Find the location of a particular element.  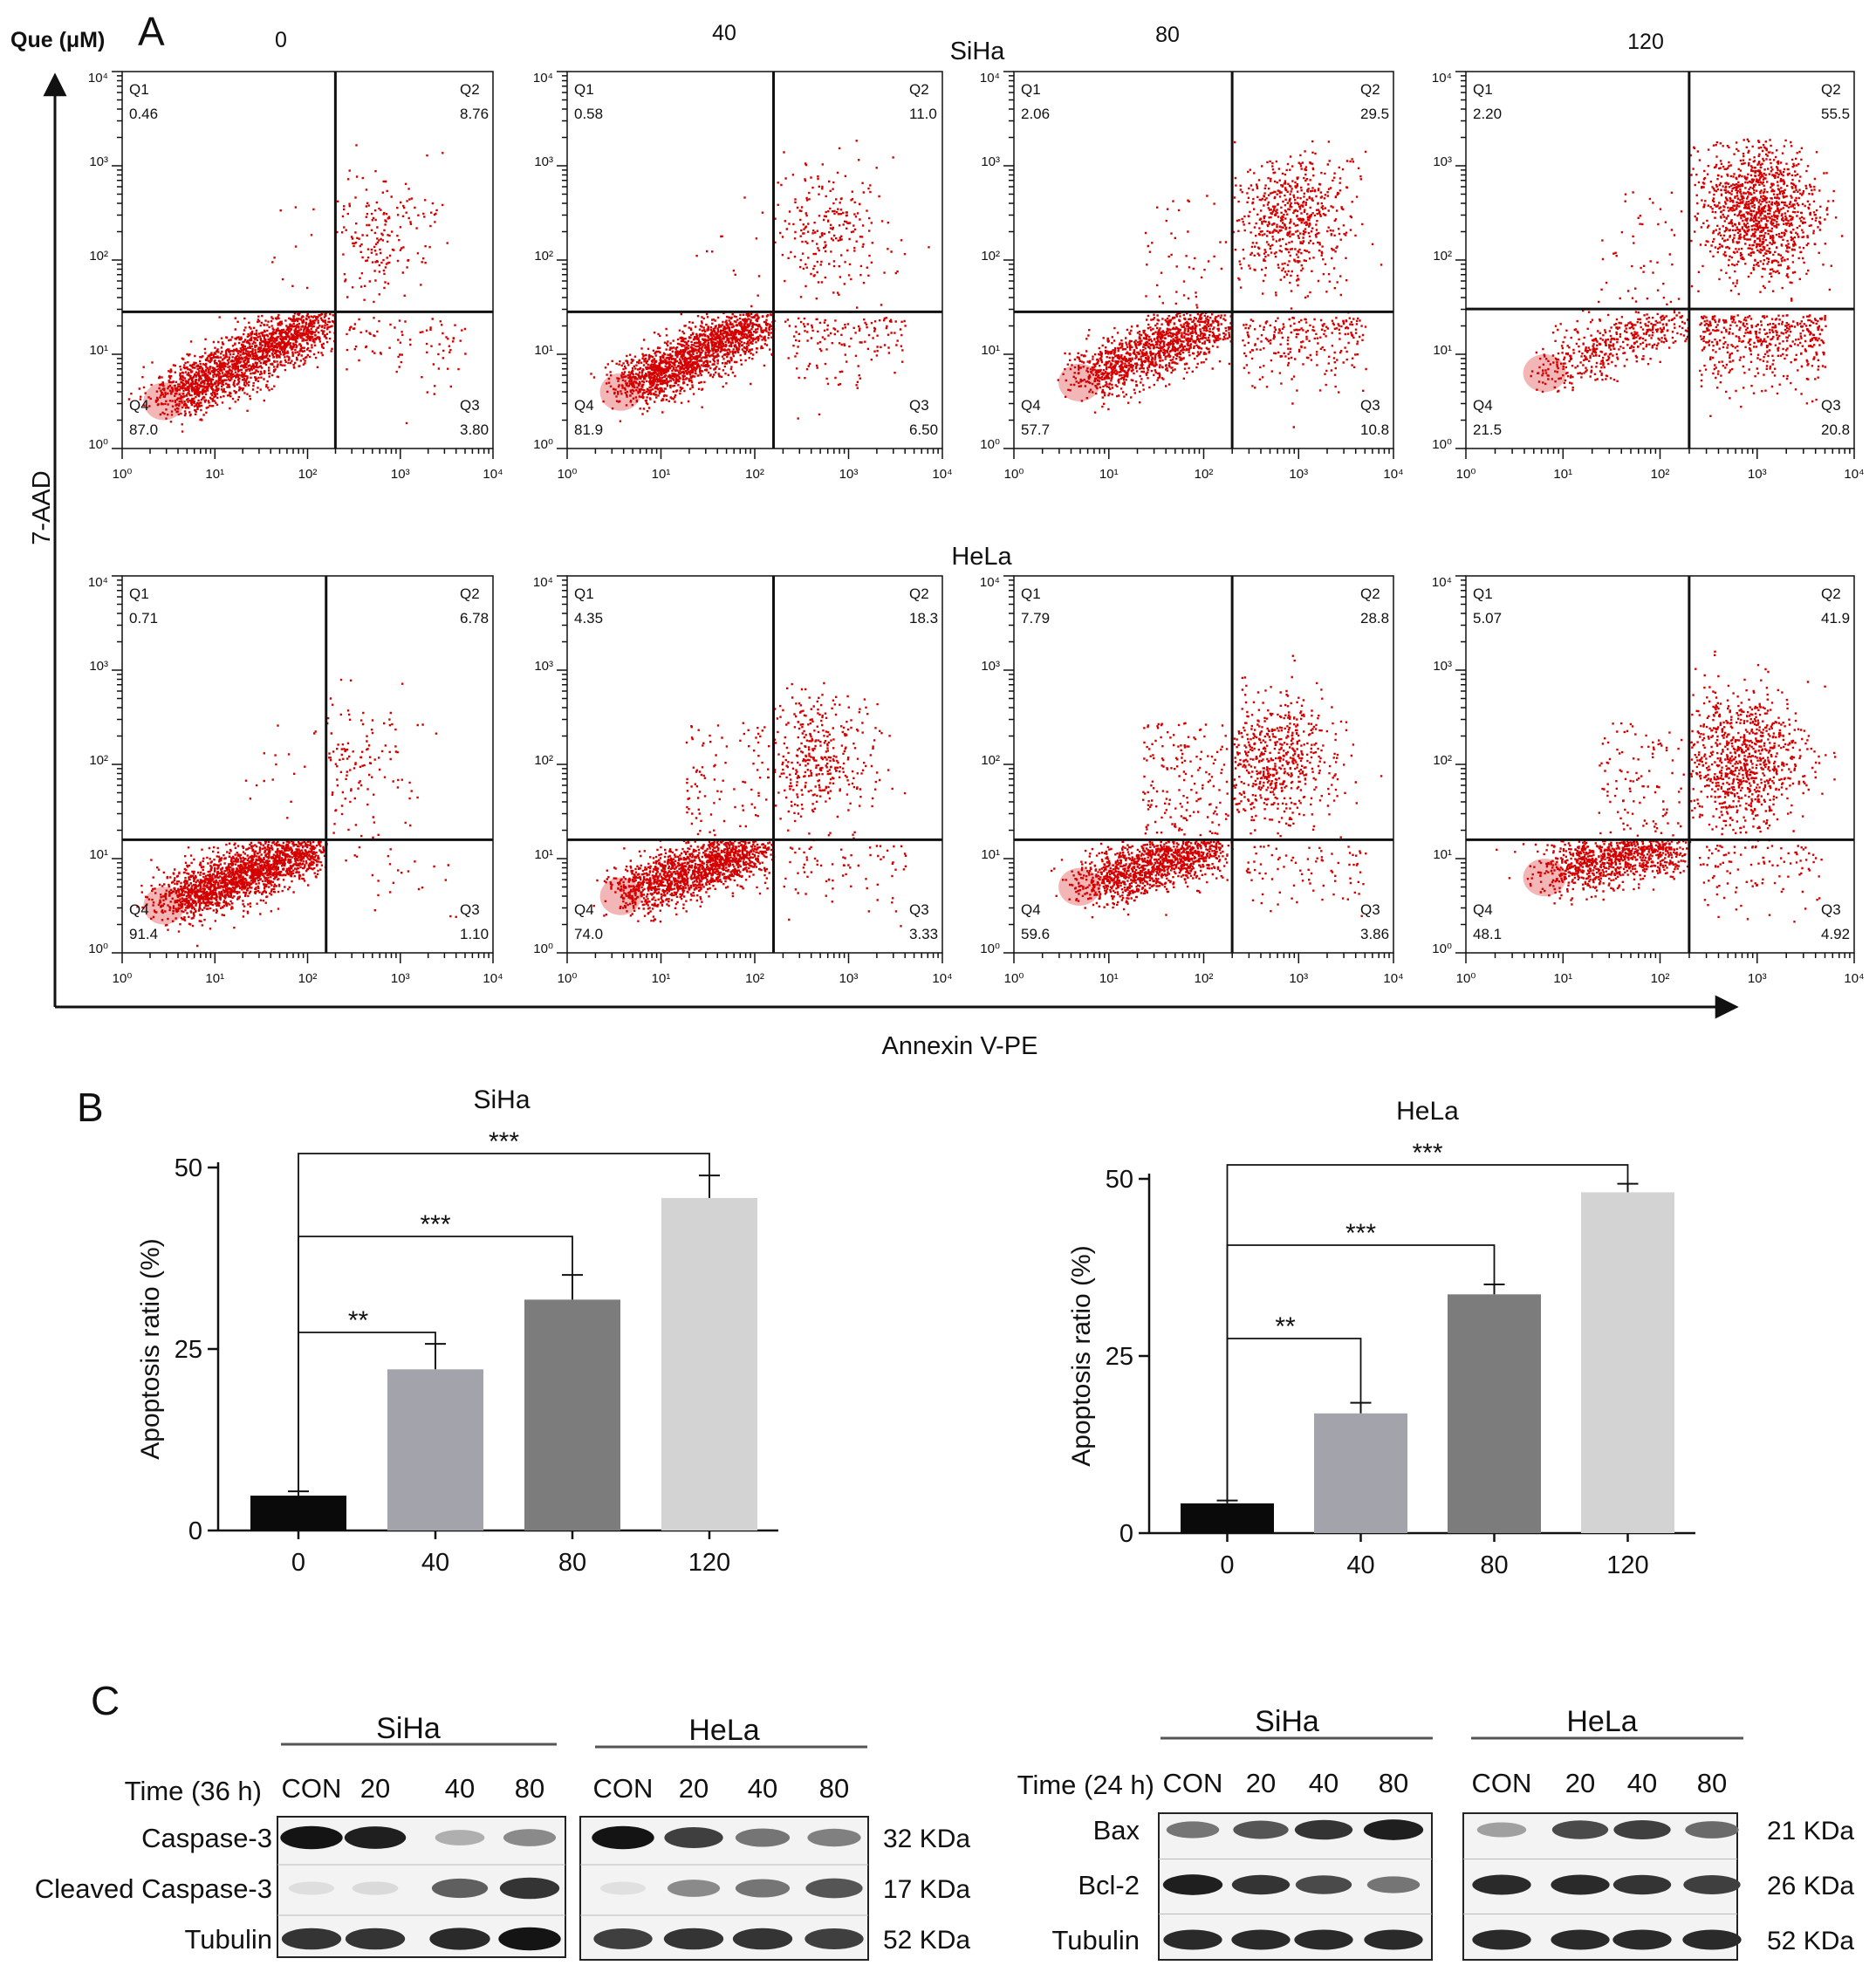

x-axis-label-annexin: Annexin V-PE is located at coordinates (960, 1046).